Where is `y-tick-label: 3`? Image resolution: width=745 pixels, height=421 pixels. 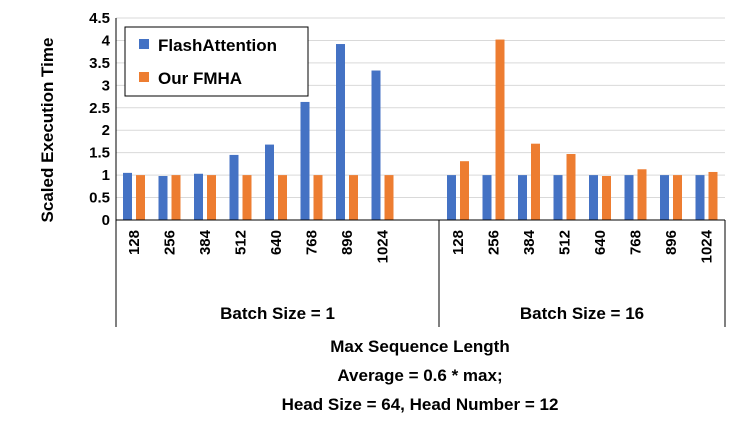
y-tick-label: 3 is located at coordinates (106, 85).